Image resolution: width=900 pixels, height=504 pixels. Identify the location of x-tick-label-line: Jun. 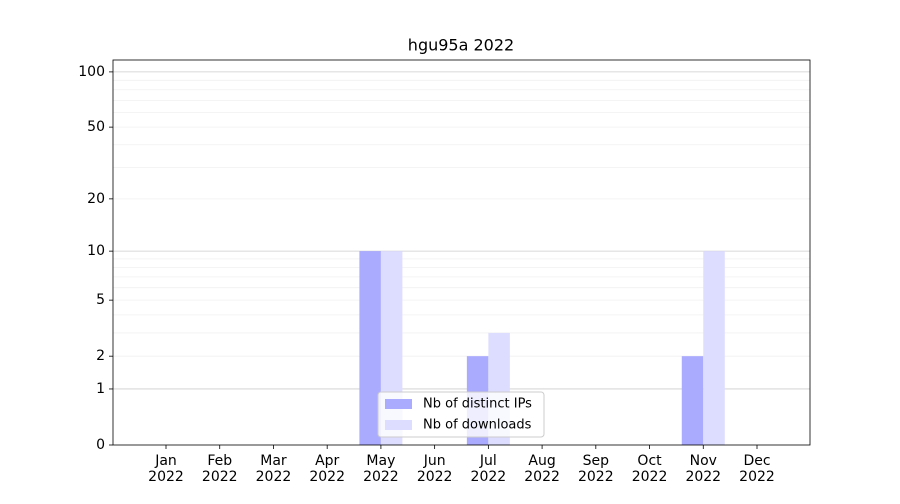
(434, 461).